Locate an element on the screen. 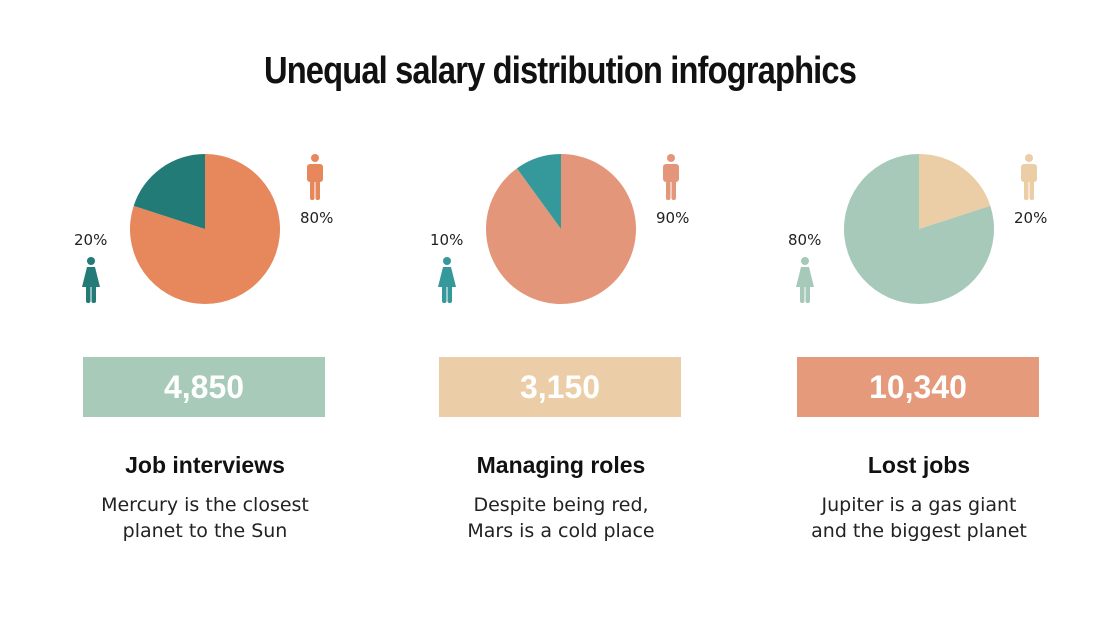 The image size is (1120, 630). male-percent-label: 80% is located at coordinates (317, 218).